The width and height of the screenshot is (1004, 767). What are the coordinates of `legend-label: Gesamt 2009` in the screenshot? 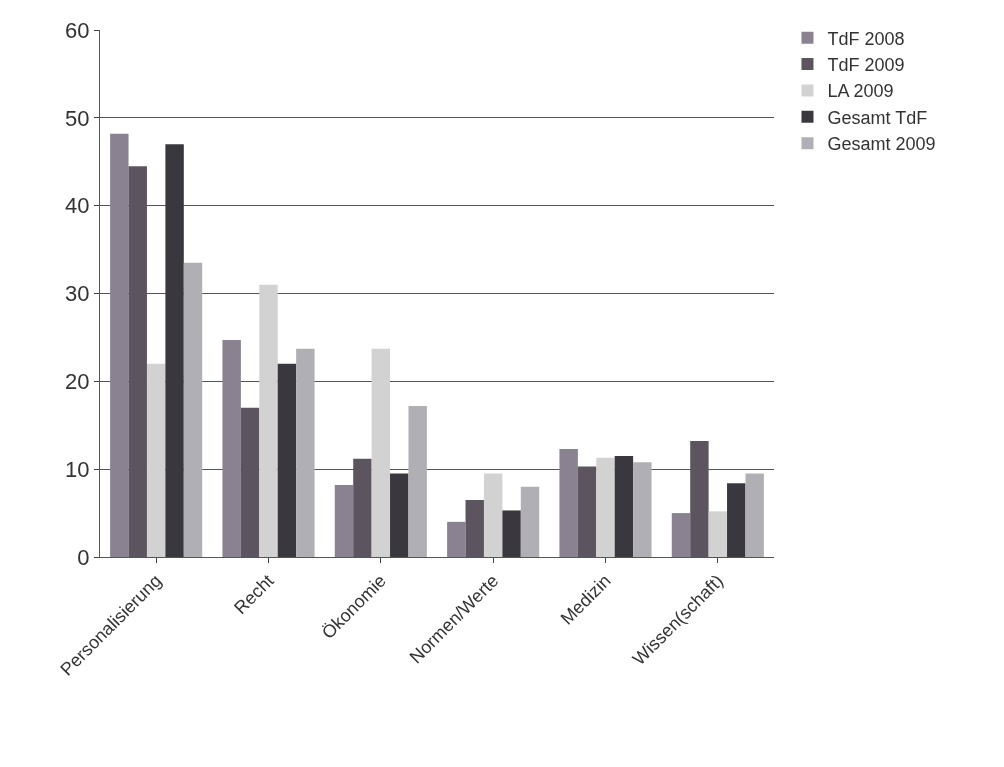 It's located at (881, 144).